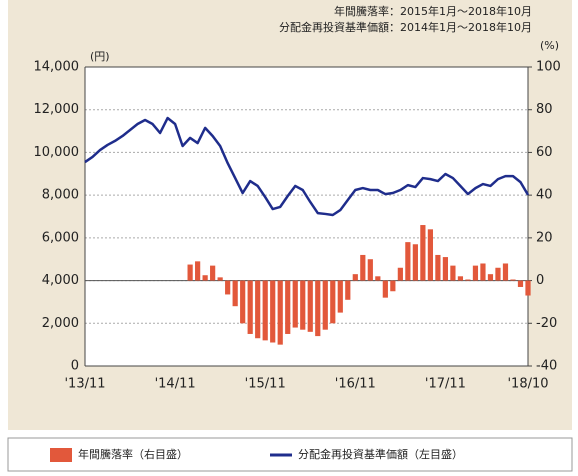 This screenshot has width=578, height=476. What do you see at coordinates (133, 454) in the screenshot?
I see `legend-label: 年間騰落率（右目盛）` at bounding box center [133, 454].